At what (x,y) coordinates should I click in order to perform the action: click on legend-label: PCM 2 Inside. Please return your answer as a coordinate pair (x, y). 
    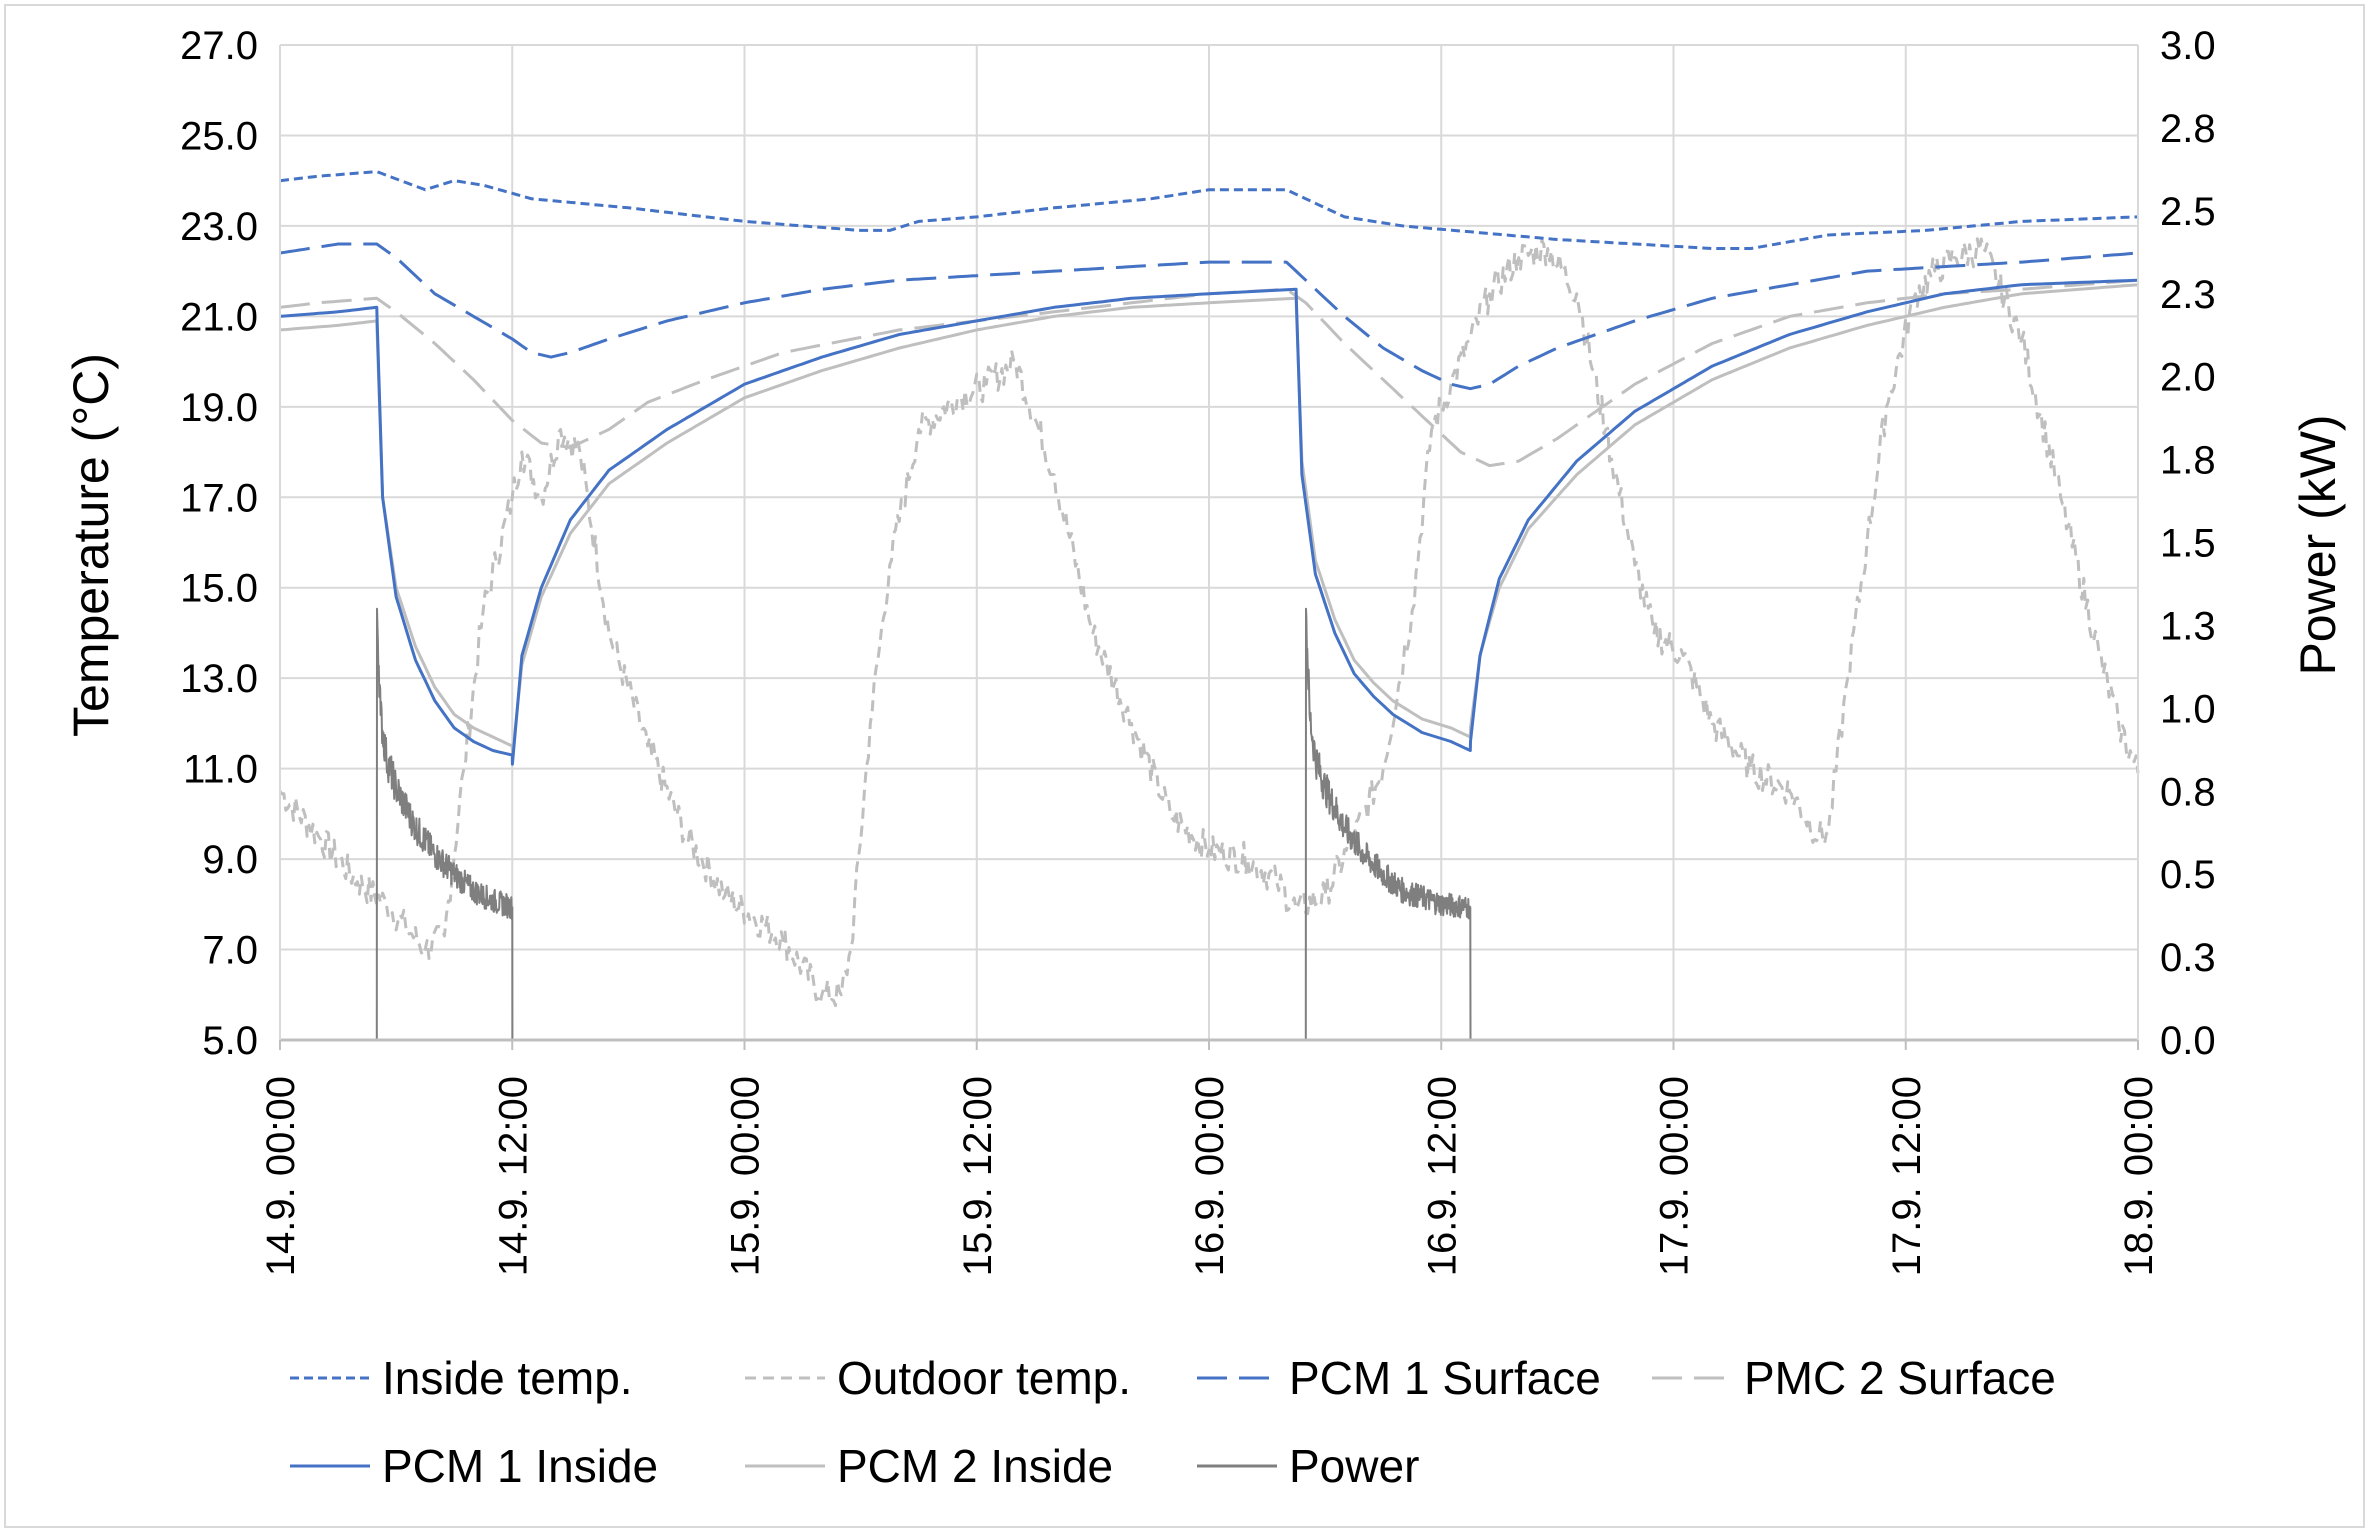
    Looking at the image, I should click on (975, 1466).